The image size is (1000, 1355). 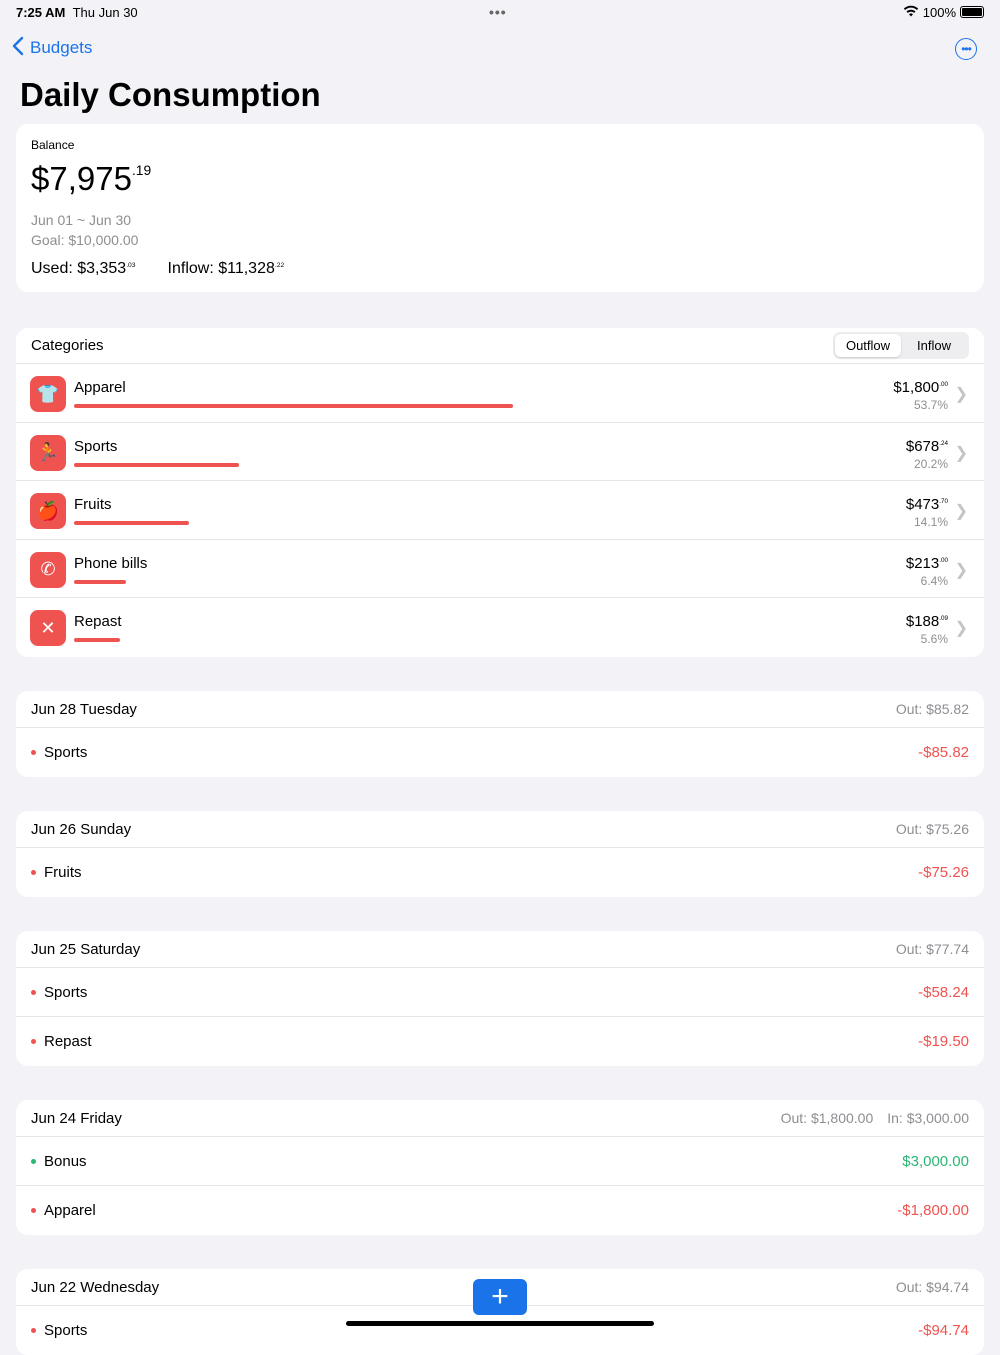 What do you see at coordinates (972, 12) in the screenshot?
I see `battery-icon` at bounding box center [972, 12].